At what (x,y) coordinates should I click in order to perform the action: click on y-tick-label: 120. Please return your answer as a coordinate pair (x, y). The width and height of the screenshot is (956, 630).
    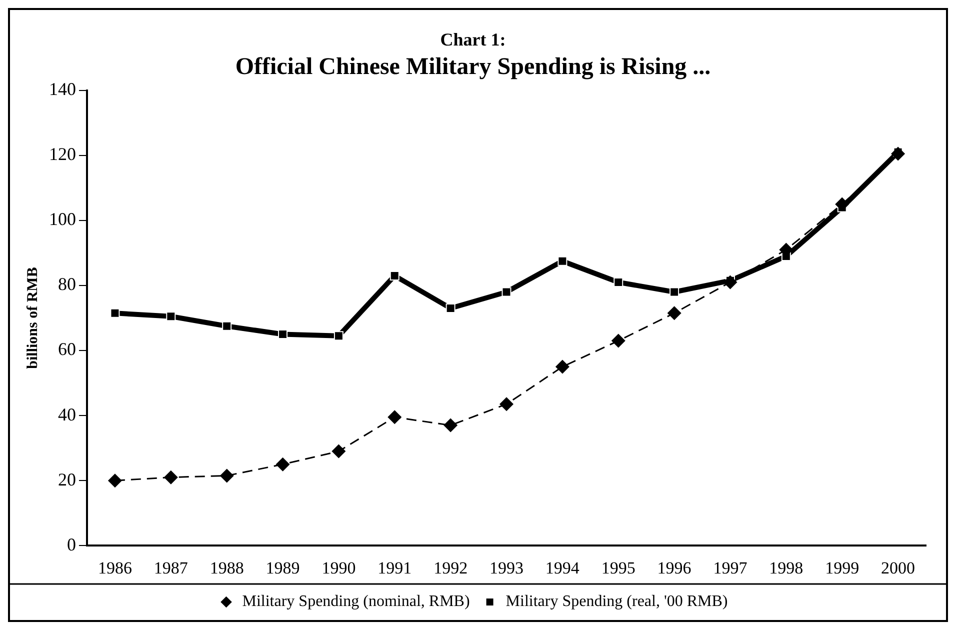
    Looking at the image, I should click on (62, 154).